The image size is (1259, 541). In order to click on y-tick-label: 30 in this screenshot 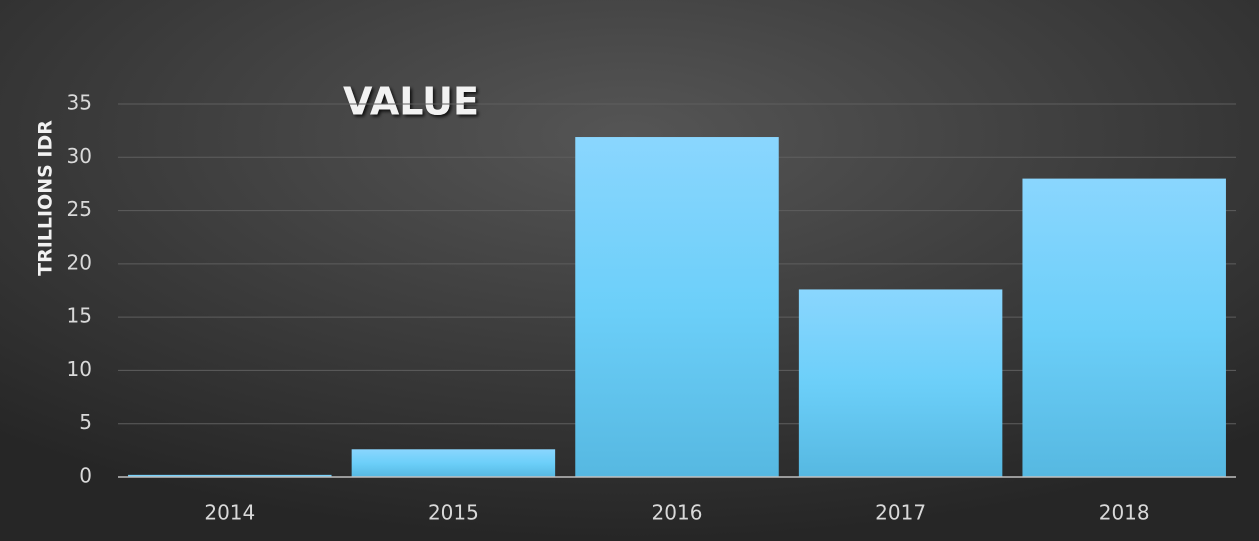, I will do `click(79, 156)`.